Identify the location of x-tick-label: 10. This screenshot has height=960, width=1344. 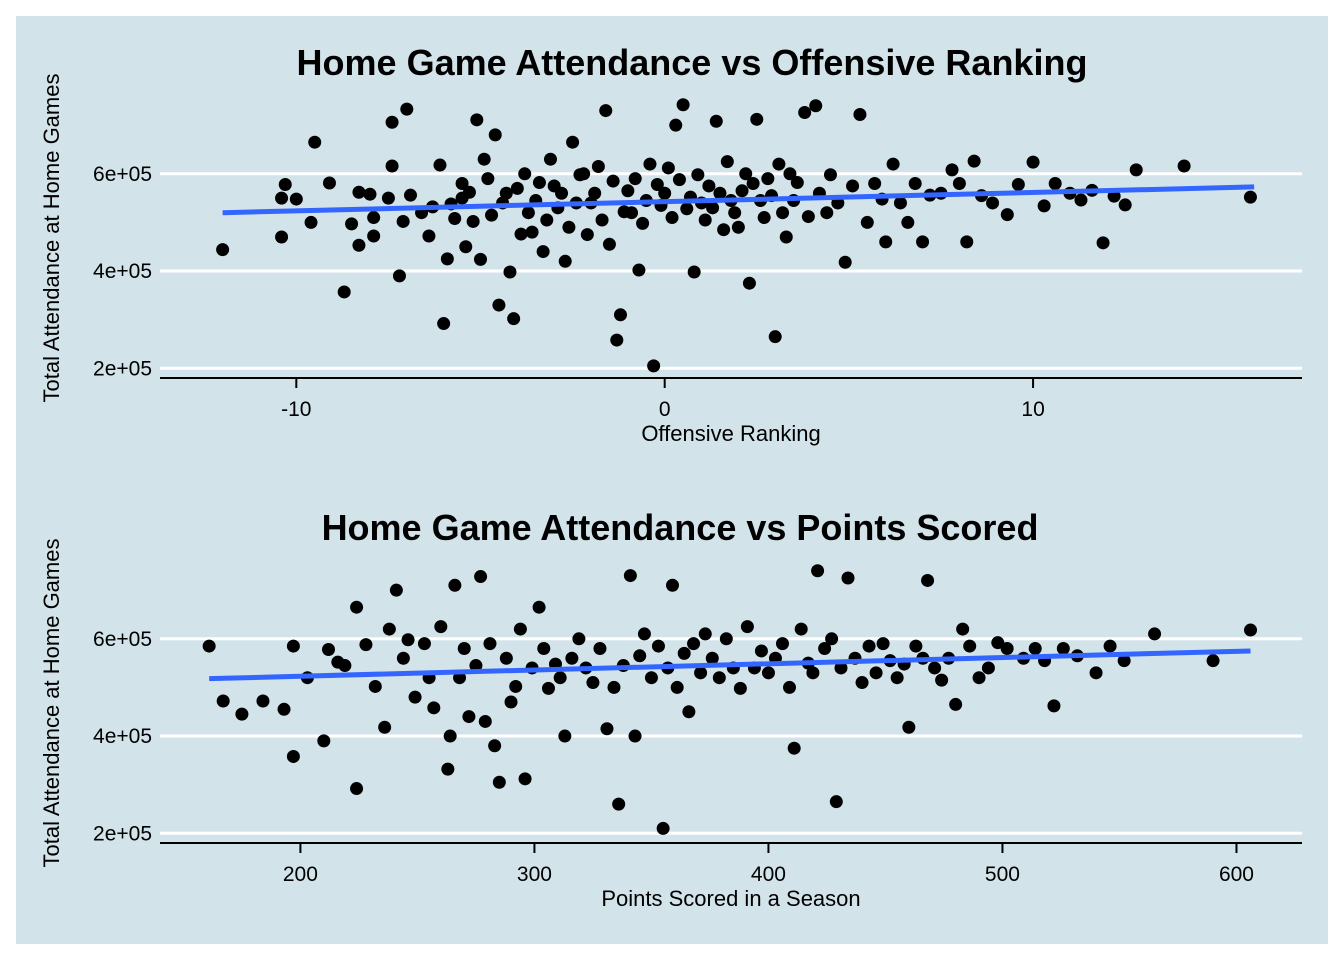
(1032, 409).